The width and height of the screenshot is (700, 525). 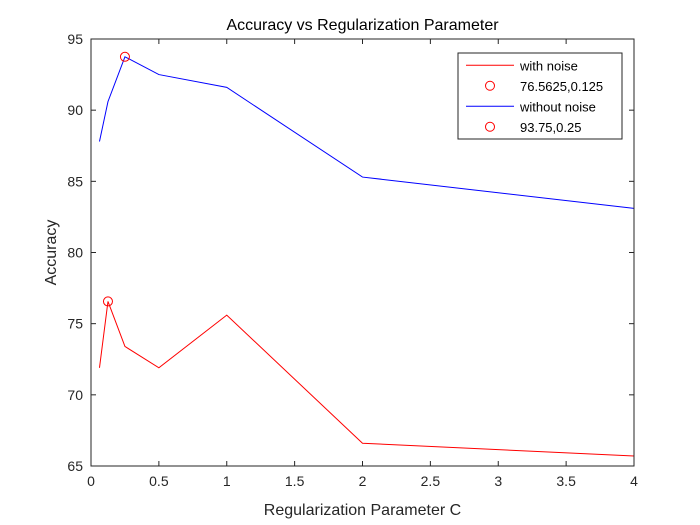 I want to click on y-tick-label-4: 85, so click(x=75, y=181).